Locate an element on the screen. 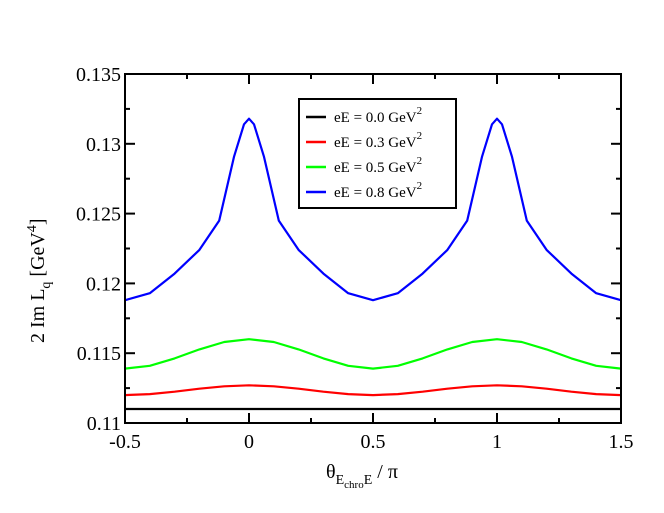  x-tick-label: 0 is located at coordinates (249, 442).